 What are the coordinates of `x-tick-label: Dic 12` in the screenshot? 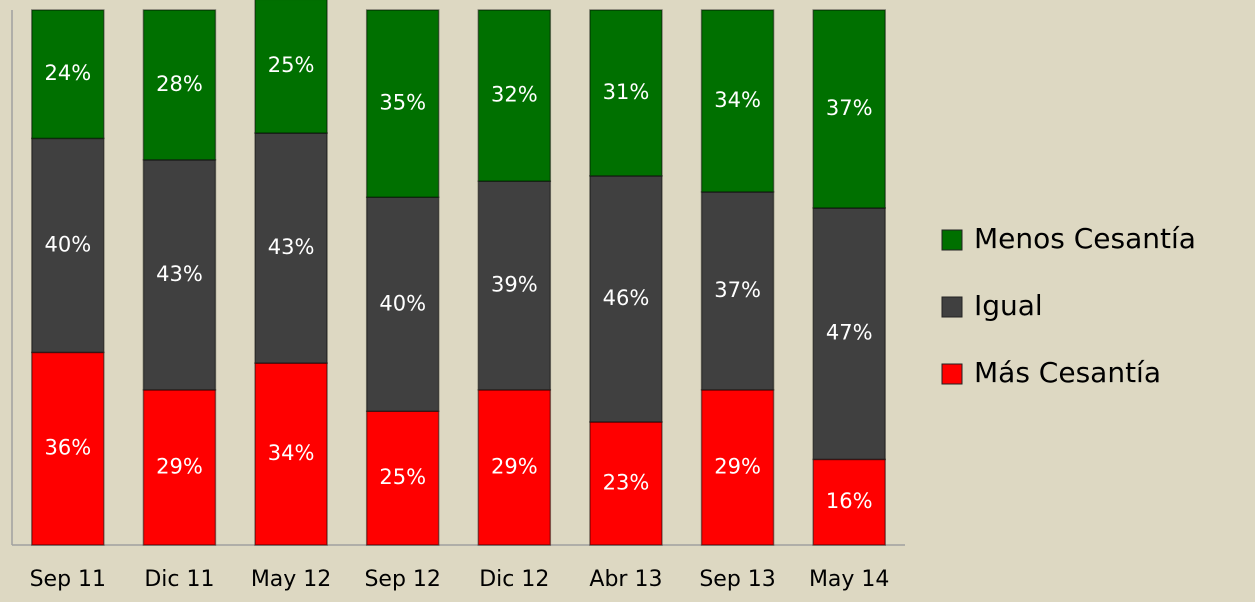 It's located at (514, 579).